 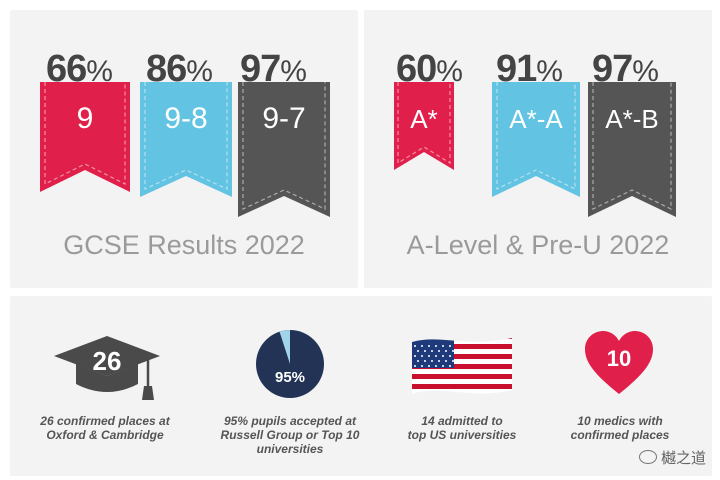 What do you see at coordinates (462, 367) in the screenshot?
I see `us-flag-icon` at bounding box center [462, 367].